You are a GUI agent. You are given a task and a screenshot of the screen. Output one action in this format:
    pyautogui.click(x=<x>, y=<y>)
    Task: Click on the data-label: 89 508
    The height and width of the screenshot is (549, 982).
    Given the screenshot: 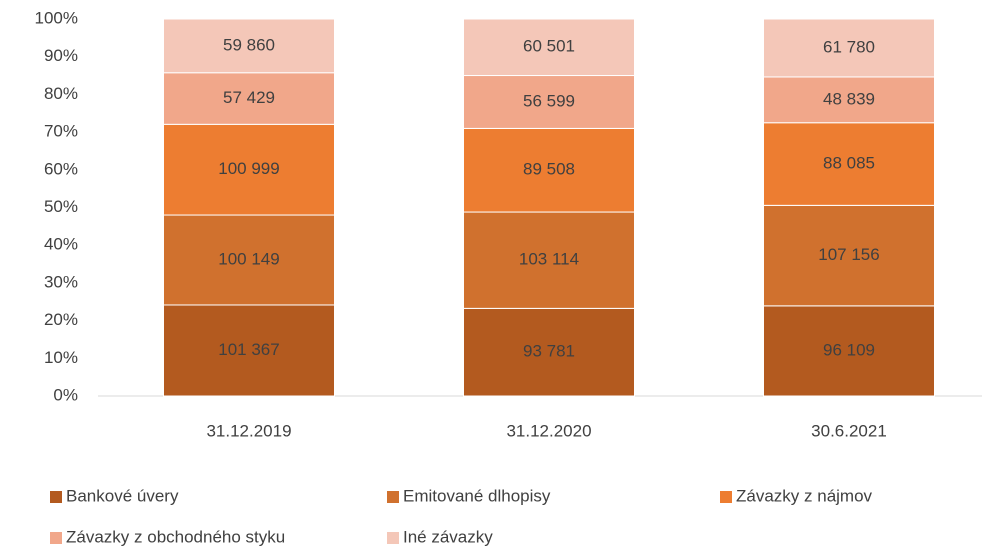 What is the action you would take?
    pyautogui.click(x=549, y=169)
    